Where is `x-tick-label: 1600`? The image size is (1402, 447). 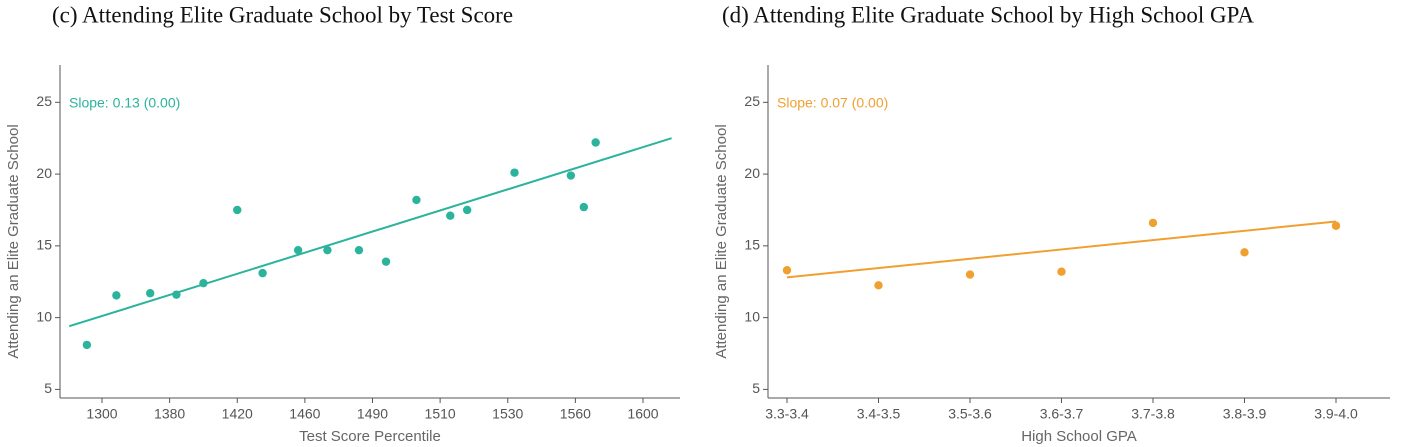
x-tick-label: 1600 is located at coordinates (642, 414).